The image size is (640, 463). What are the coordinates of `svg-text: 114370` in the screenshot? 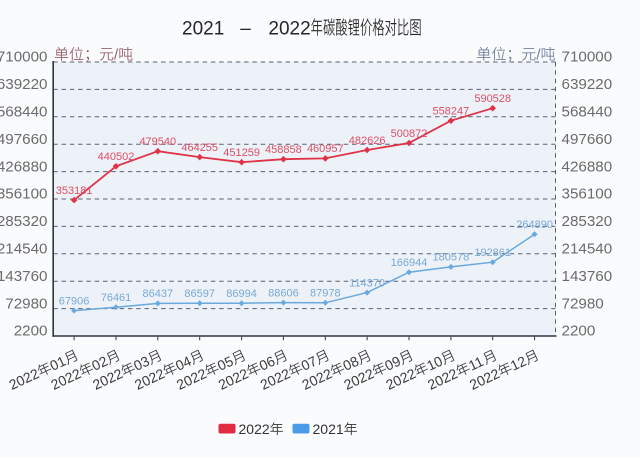 It's located at (367, 283).